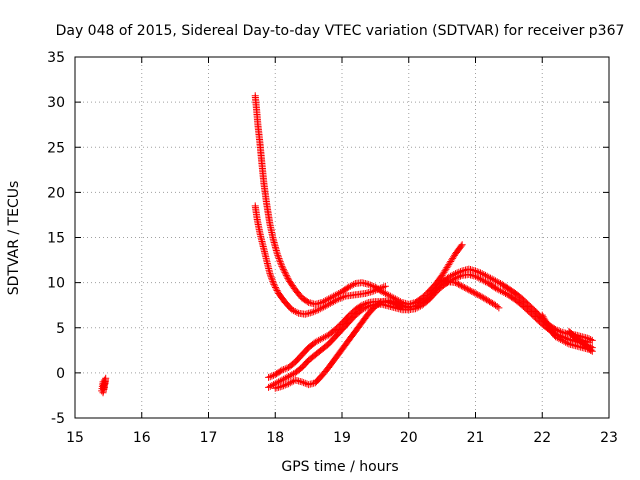  I want to click on x-tick-label: 22, so click(542, 438).